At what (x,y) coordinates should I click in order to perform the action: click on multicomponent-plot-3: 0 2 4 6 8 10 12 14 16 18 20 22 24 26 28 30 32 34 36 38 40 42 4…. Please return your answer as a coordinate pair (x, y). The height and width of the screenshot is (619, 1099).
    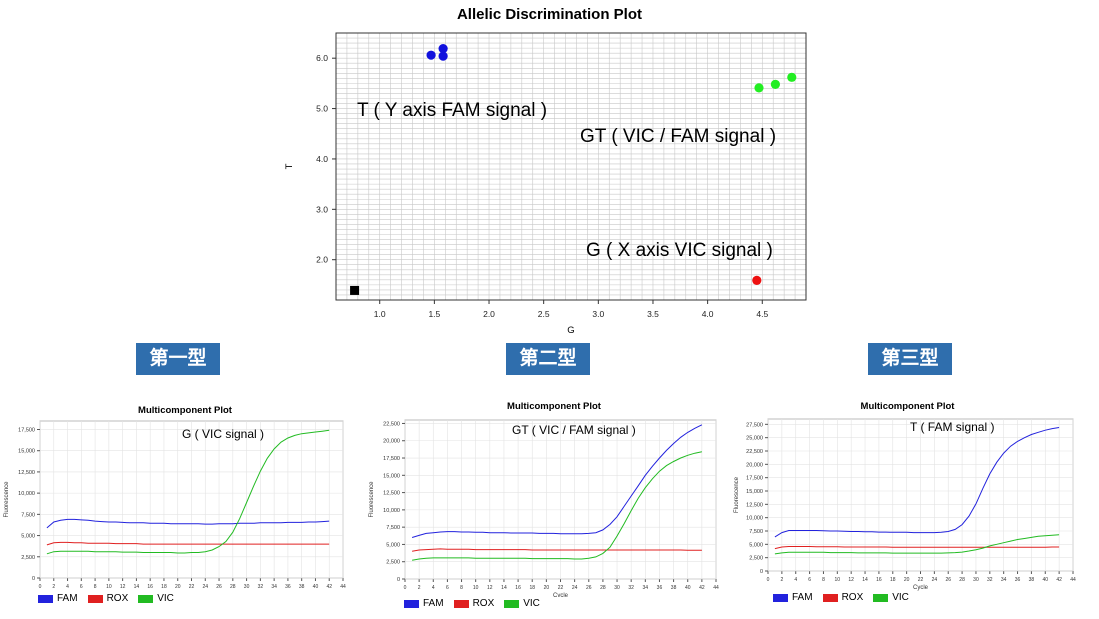
    Looking at the image, I should click on (905, 504).